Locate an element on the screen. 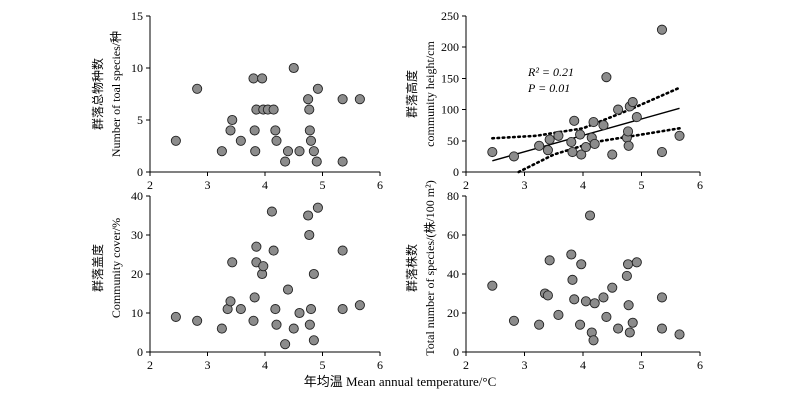  y-tick-label: 50 is located at coordinates (453, 141).